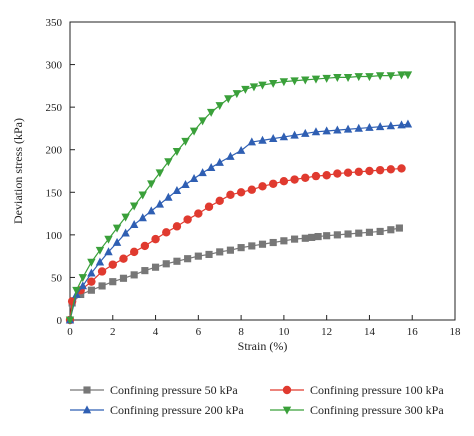 The width and height of the screenshot is (474, 436). Describe the element at coordinates (18, 171) in the screenshot. I see `y-axis-title: Deviation stress (kPa)` at that location.